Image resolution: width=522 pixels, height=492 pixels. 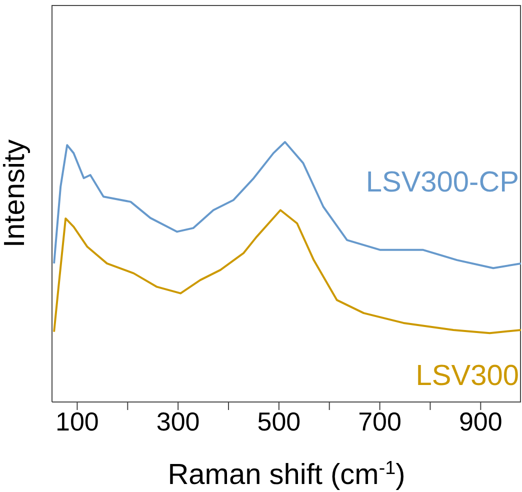 I want to click on x-tick-label: 500, so click(x=279, y=421).